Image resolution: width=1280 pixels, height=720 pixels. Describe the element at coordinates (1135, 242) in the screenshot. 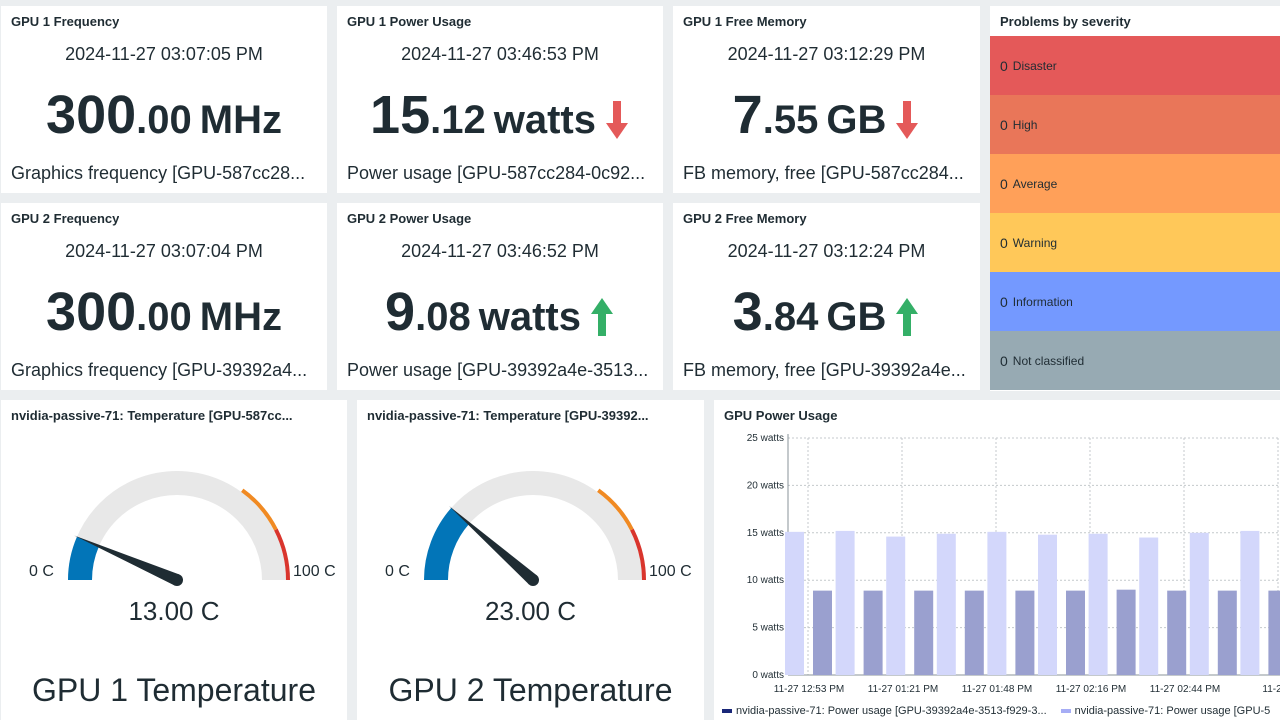

I see `severity-row-warning: 0 Warning` at that location.